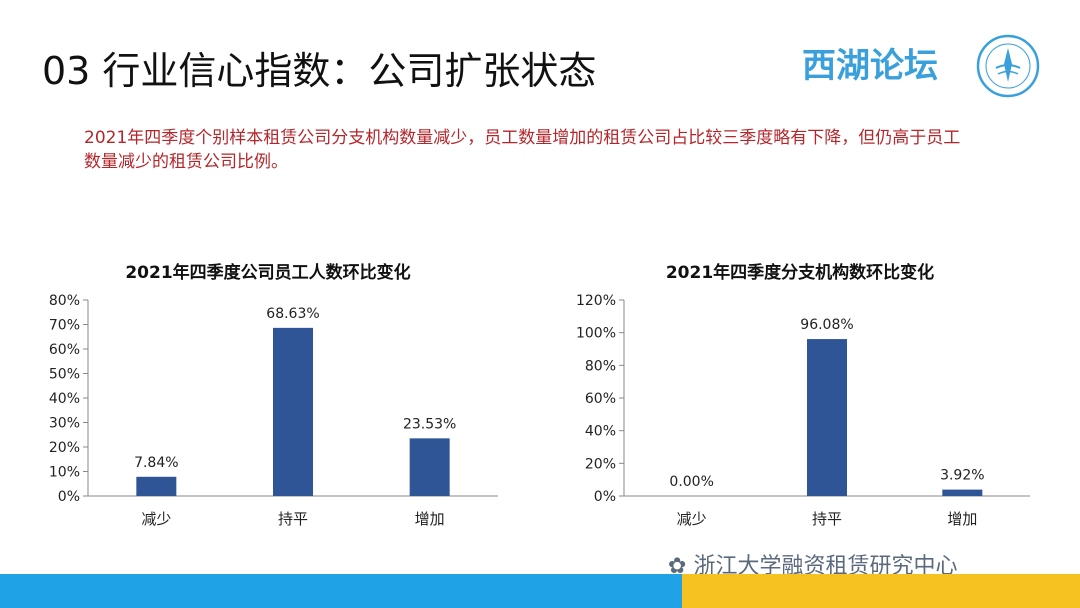  Describe the element at coordinates (64, 473) in the screenshot. I see `y-tick-label: 10%` at that location.